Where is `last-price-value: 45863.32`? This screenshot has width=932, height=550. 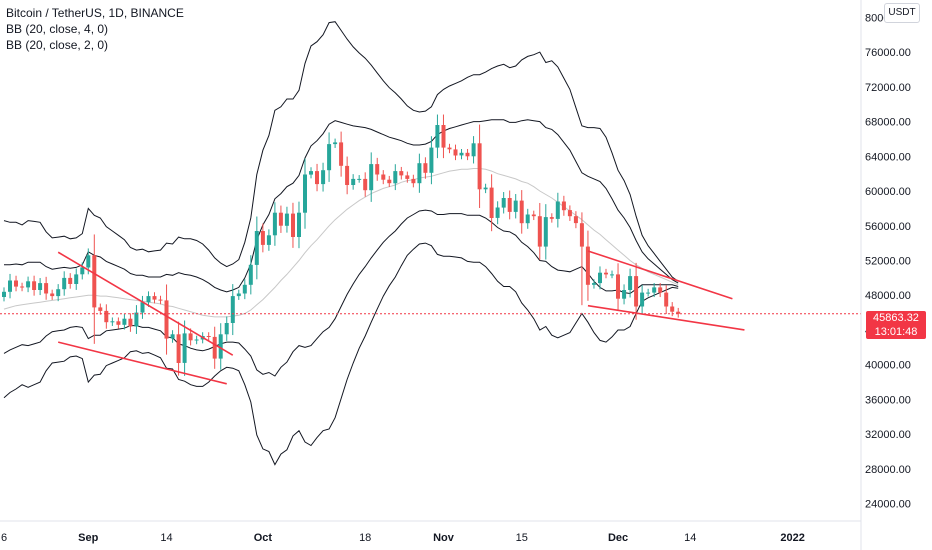
last-price-value: 45863.32 is located at coordinates (896, 318).